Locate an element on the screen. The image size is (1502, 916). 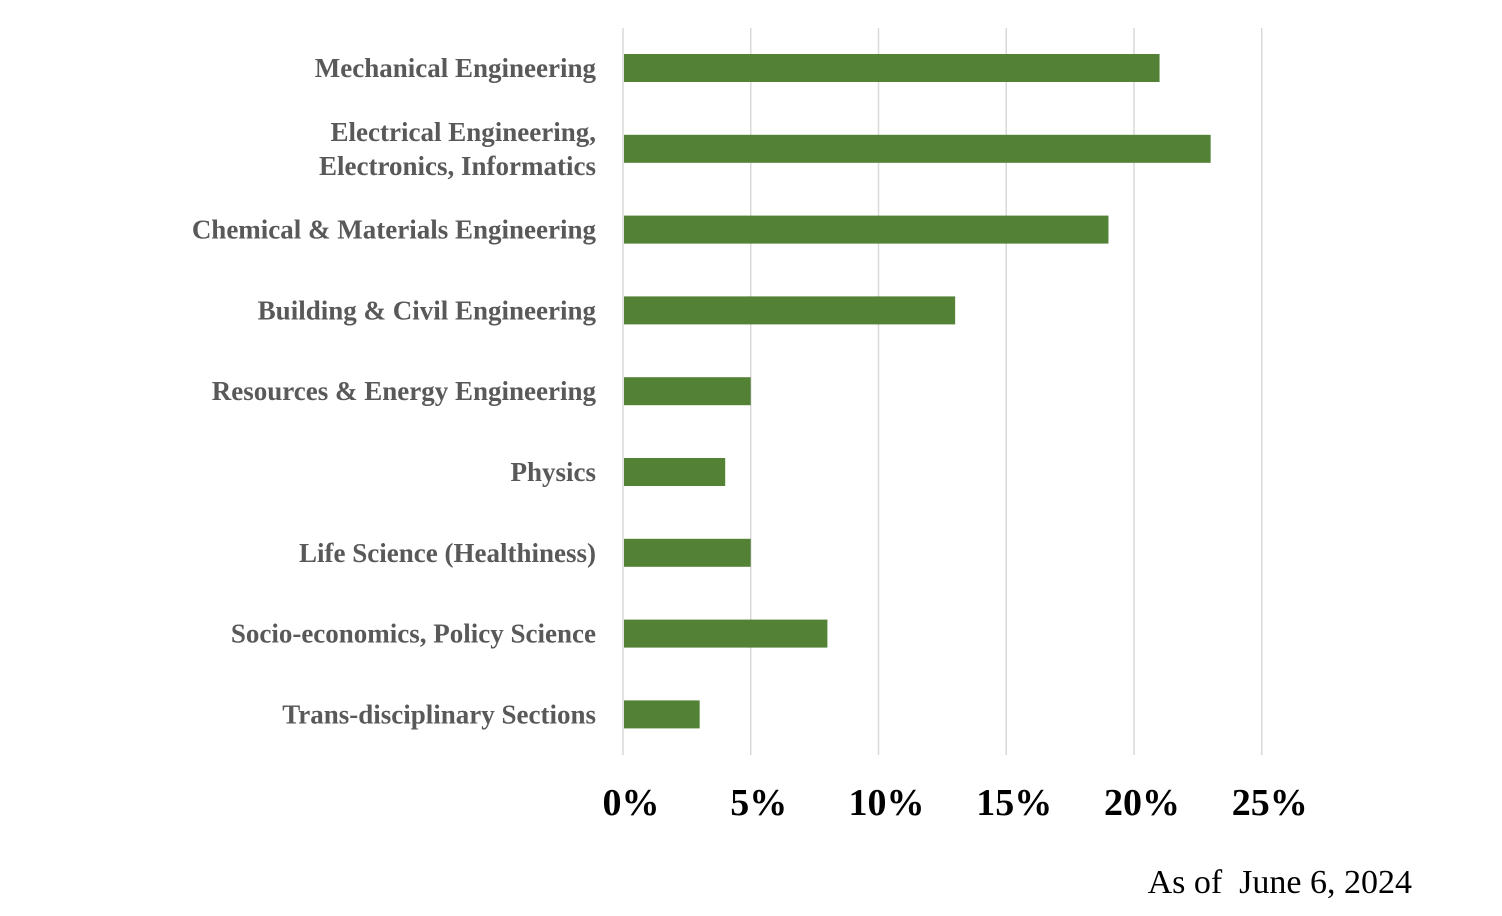
category-label-4: Building & Civil Engineering is located at coordinates (427, 310).